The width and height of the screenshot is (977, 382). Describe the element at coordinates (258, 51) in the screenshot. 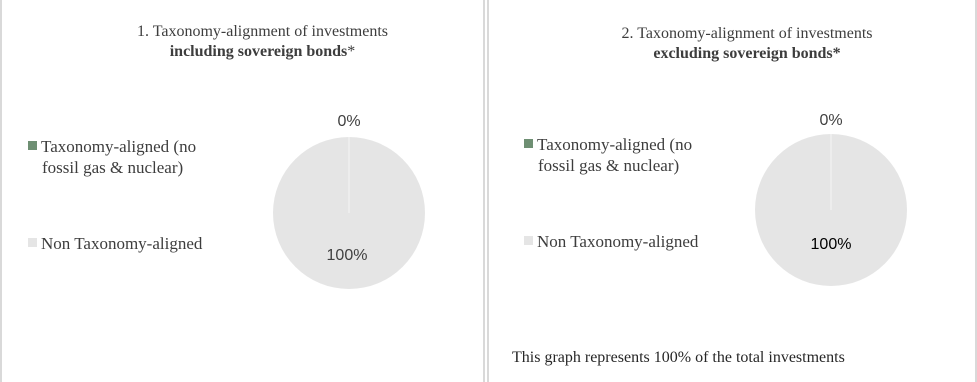

I see `chart-title-bold: including sovereign bonds` at that location.